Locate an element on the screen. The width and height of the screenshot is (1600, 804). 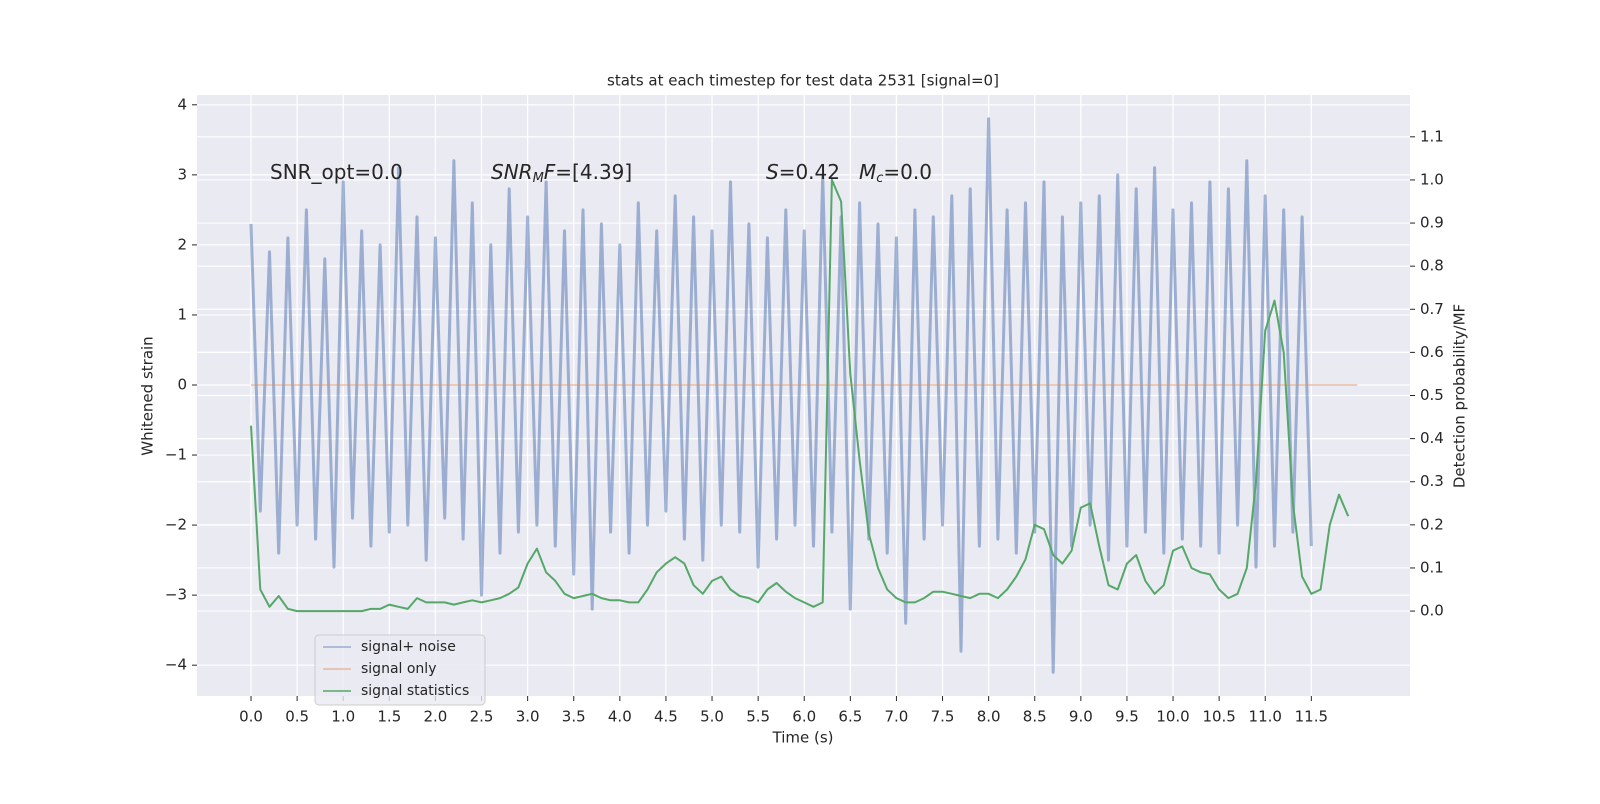
x-tick-label: 2.0 is located at coordinates (436, 717).